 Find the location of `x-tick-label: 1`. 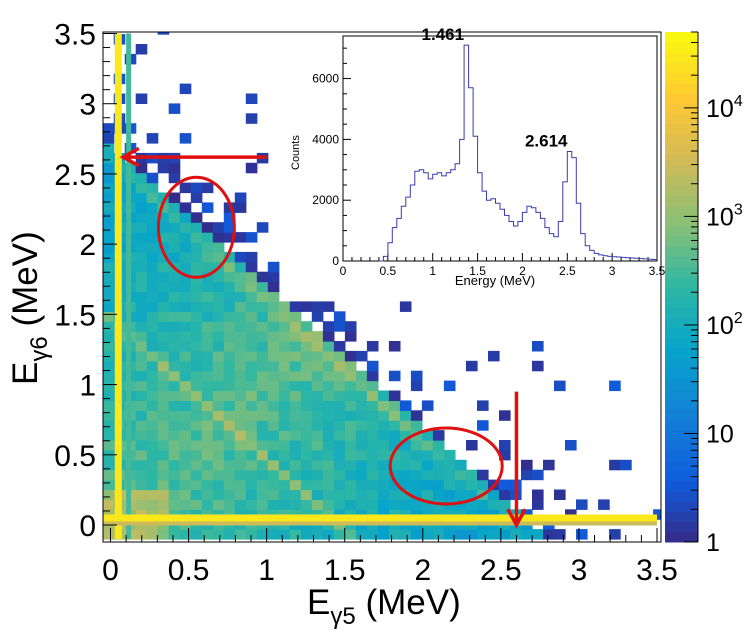

x-tick-label: 1 is located at coordinates (266, 570).